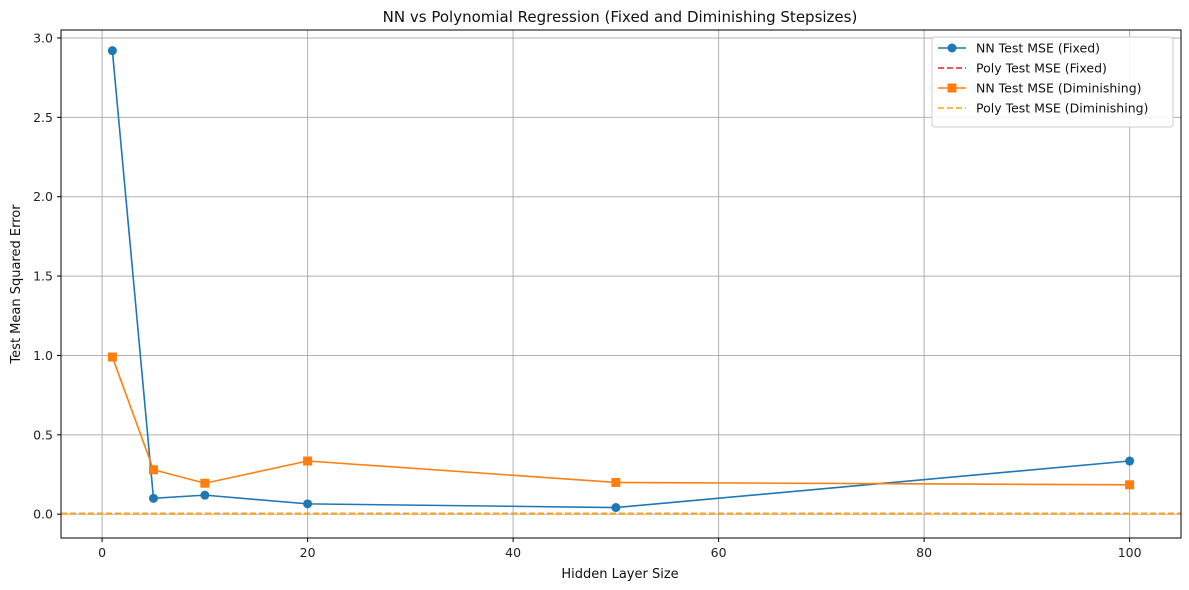  I want to click on y-axis-label: Test Mean Squared Error, so click(16, 284).